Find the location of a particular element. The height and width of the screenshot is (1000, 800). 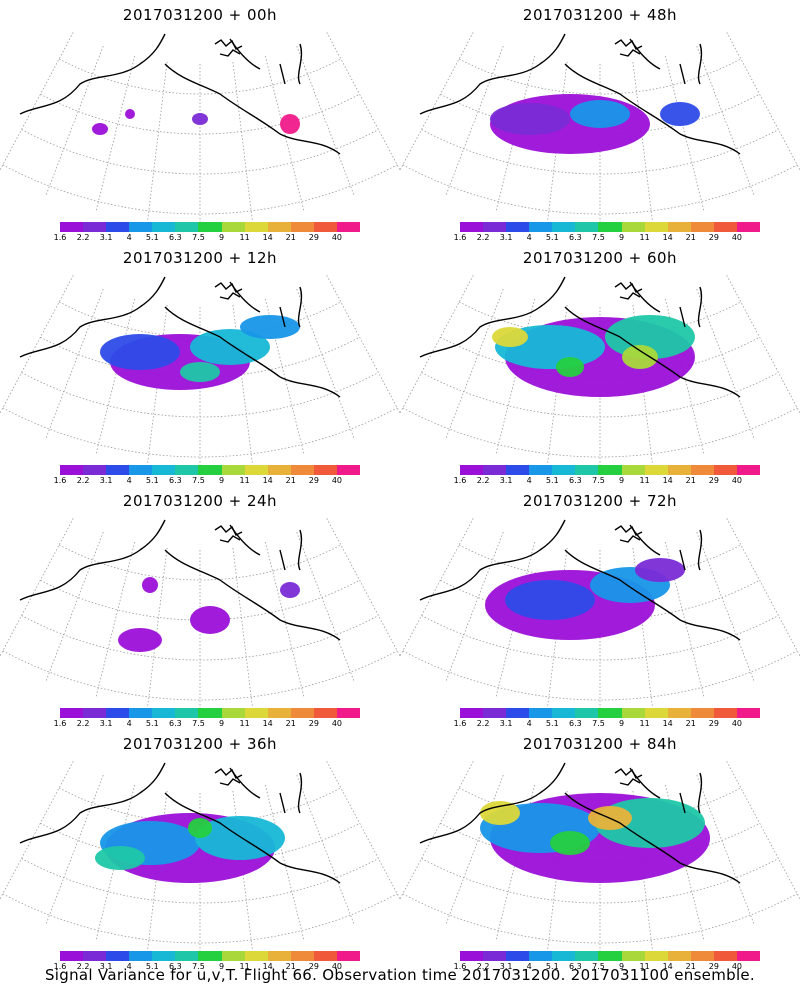

panel-title: 2017031200 + 00h is located at coordinates (200, 15).